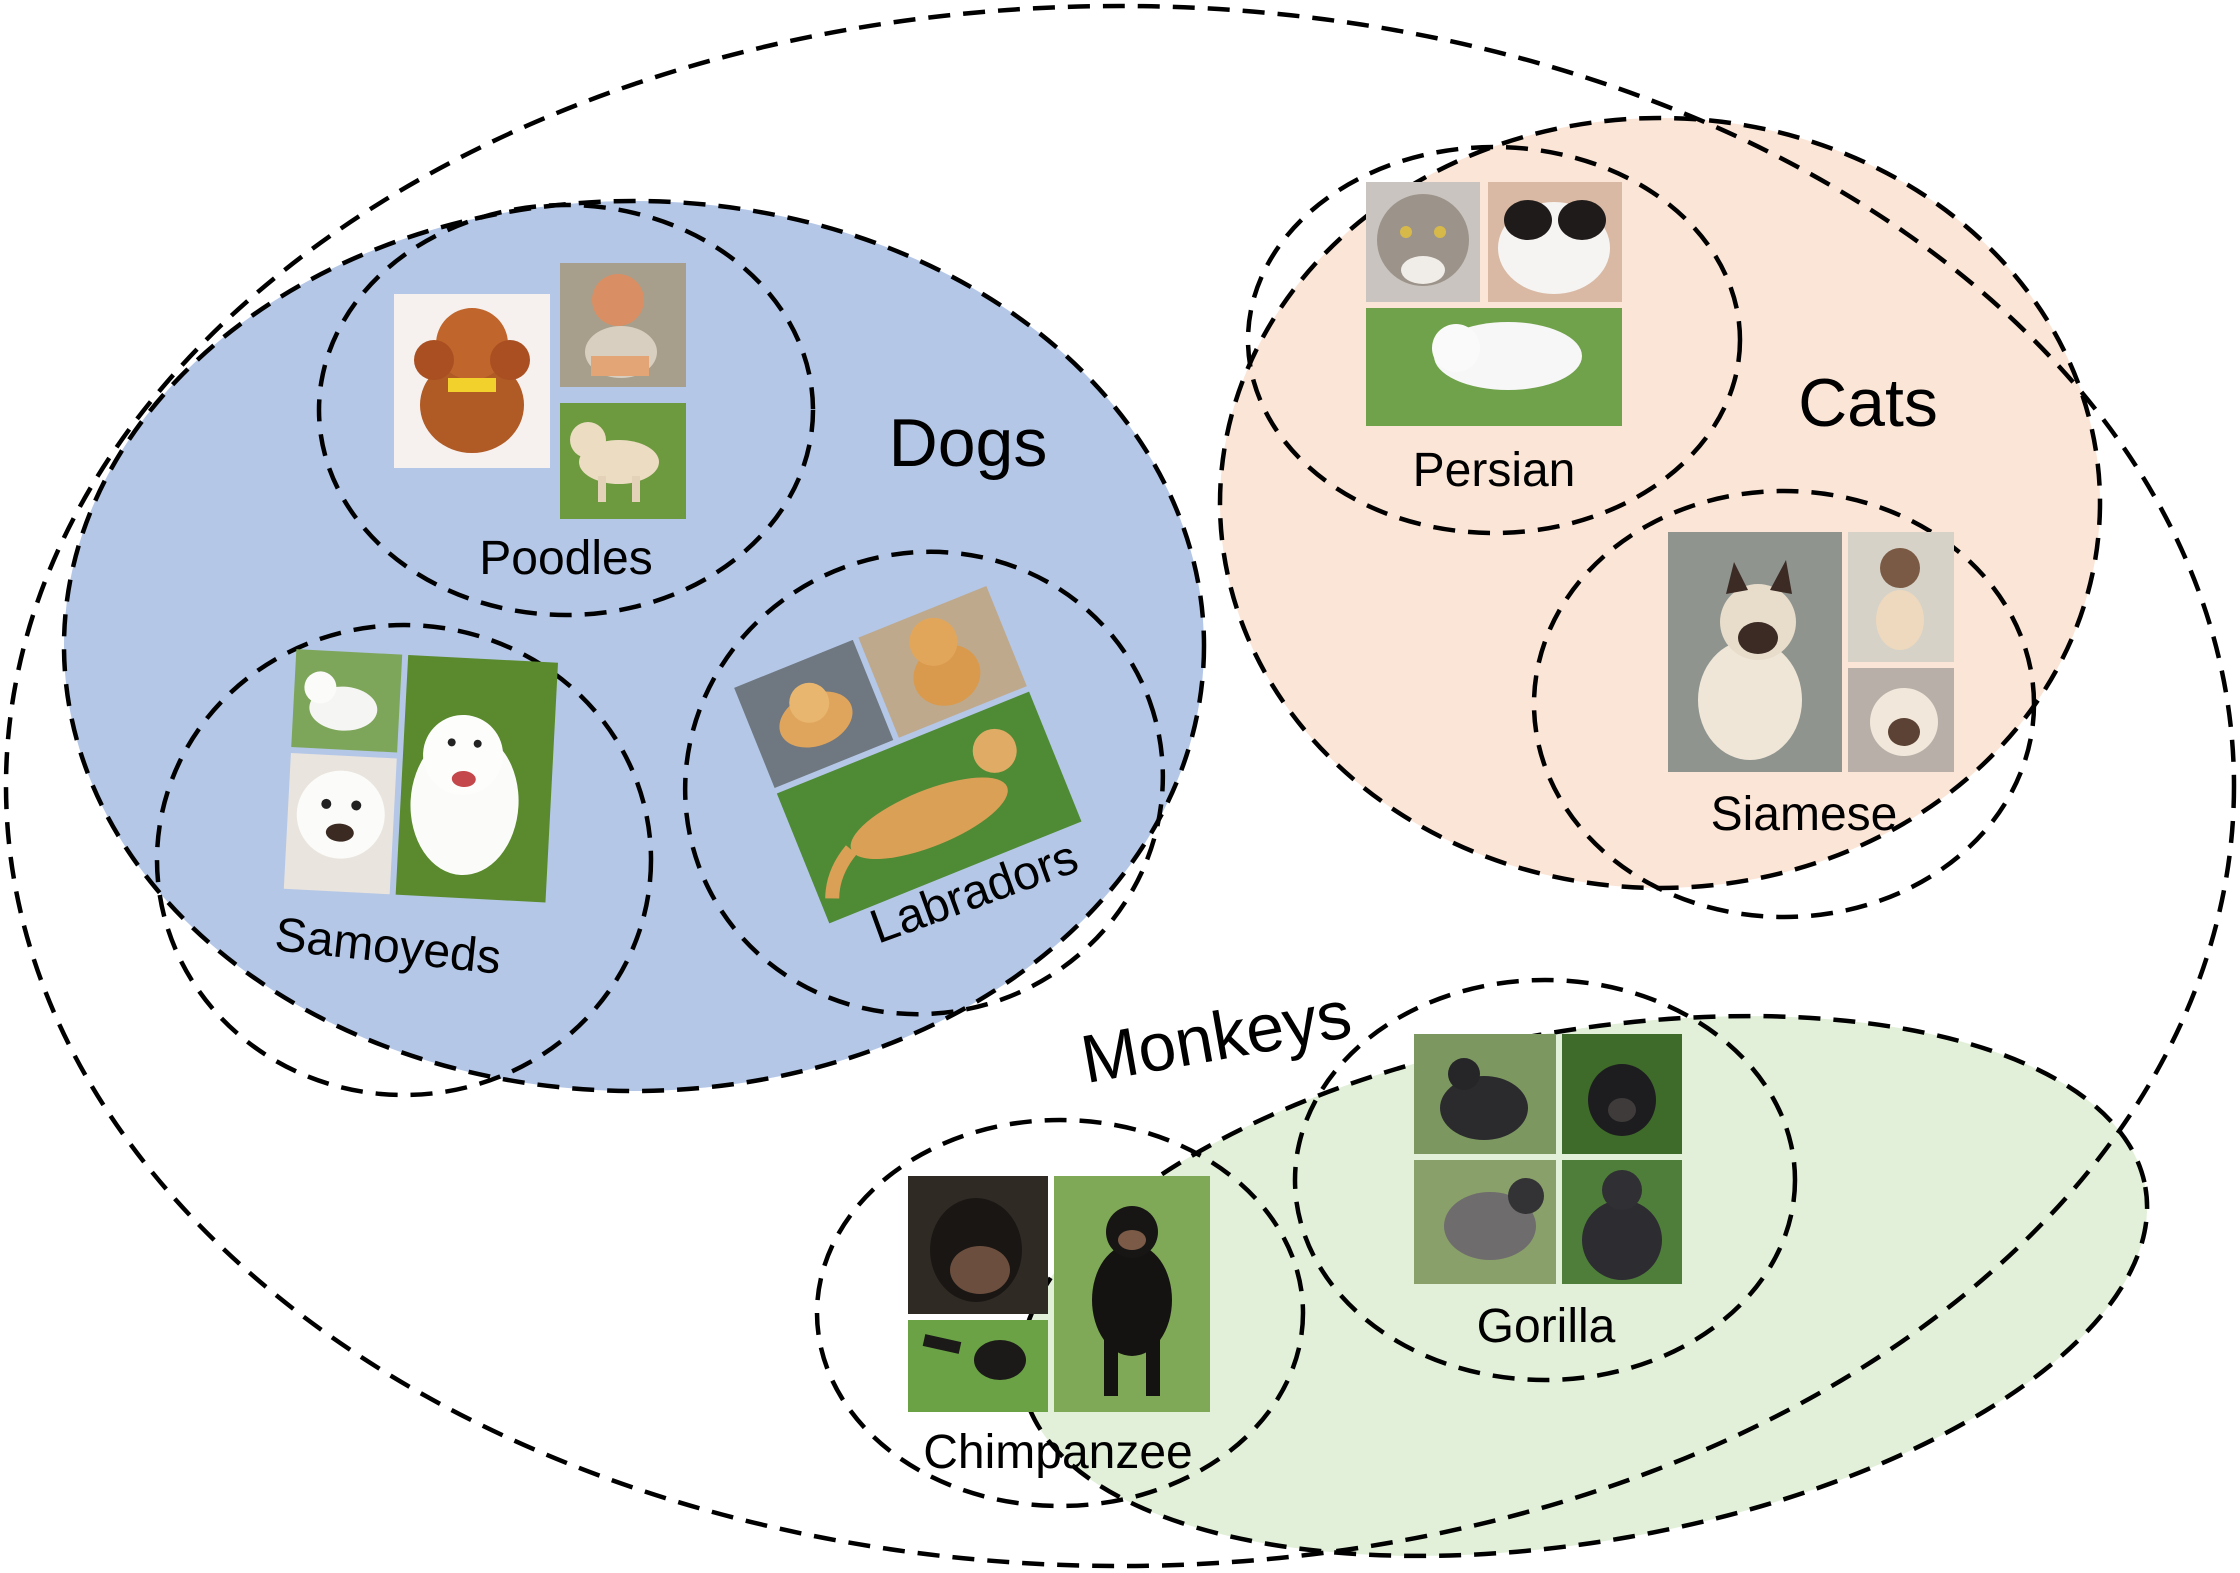  I want to click on cats-group-label: Cats, so click(1868, 403).